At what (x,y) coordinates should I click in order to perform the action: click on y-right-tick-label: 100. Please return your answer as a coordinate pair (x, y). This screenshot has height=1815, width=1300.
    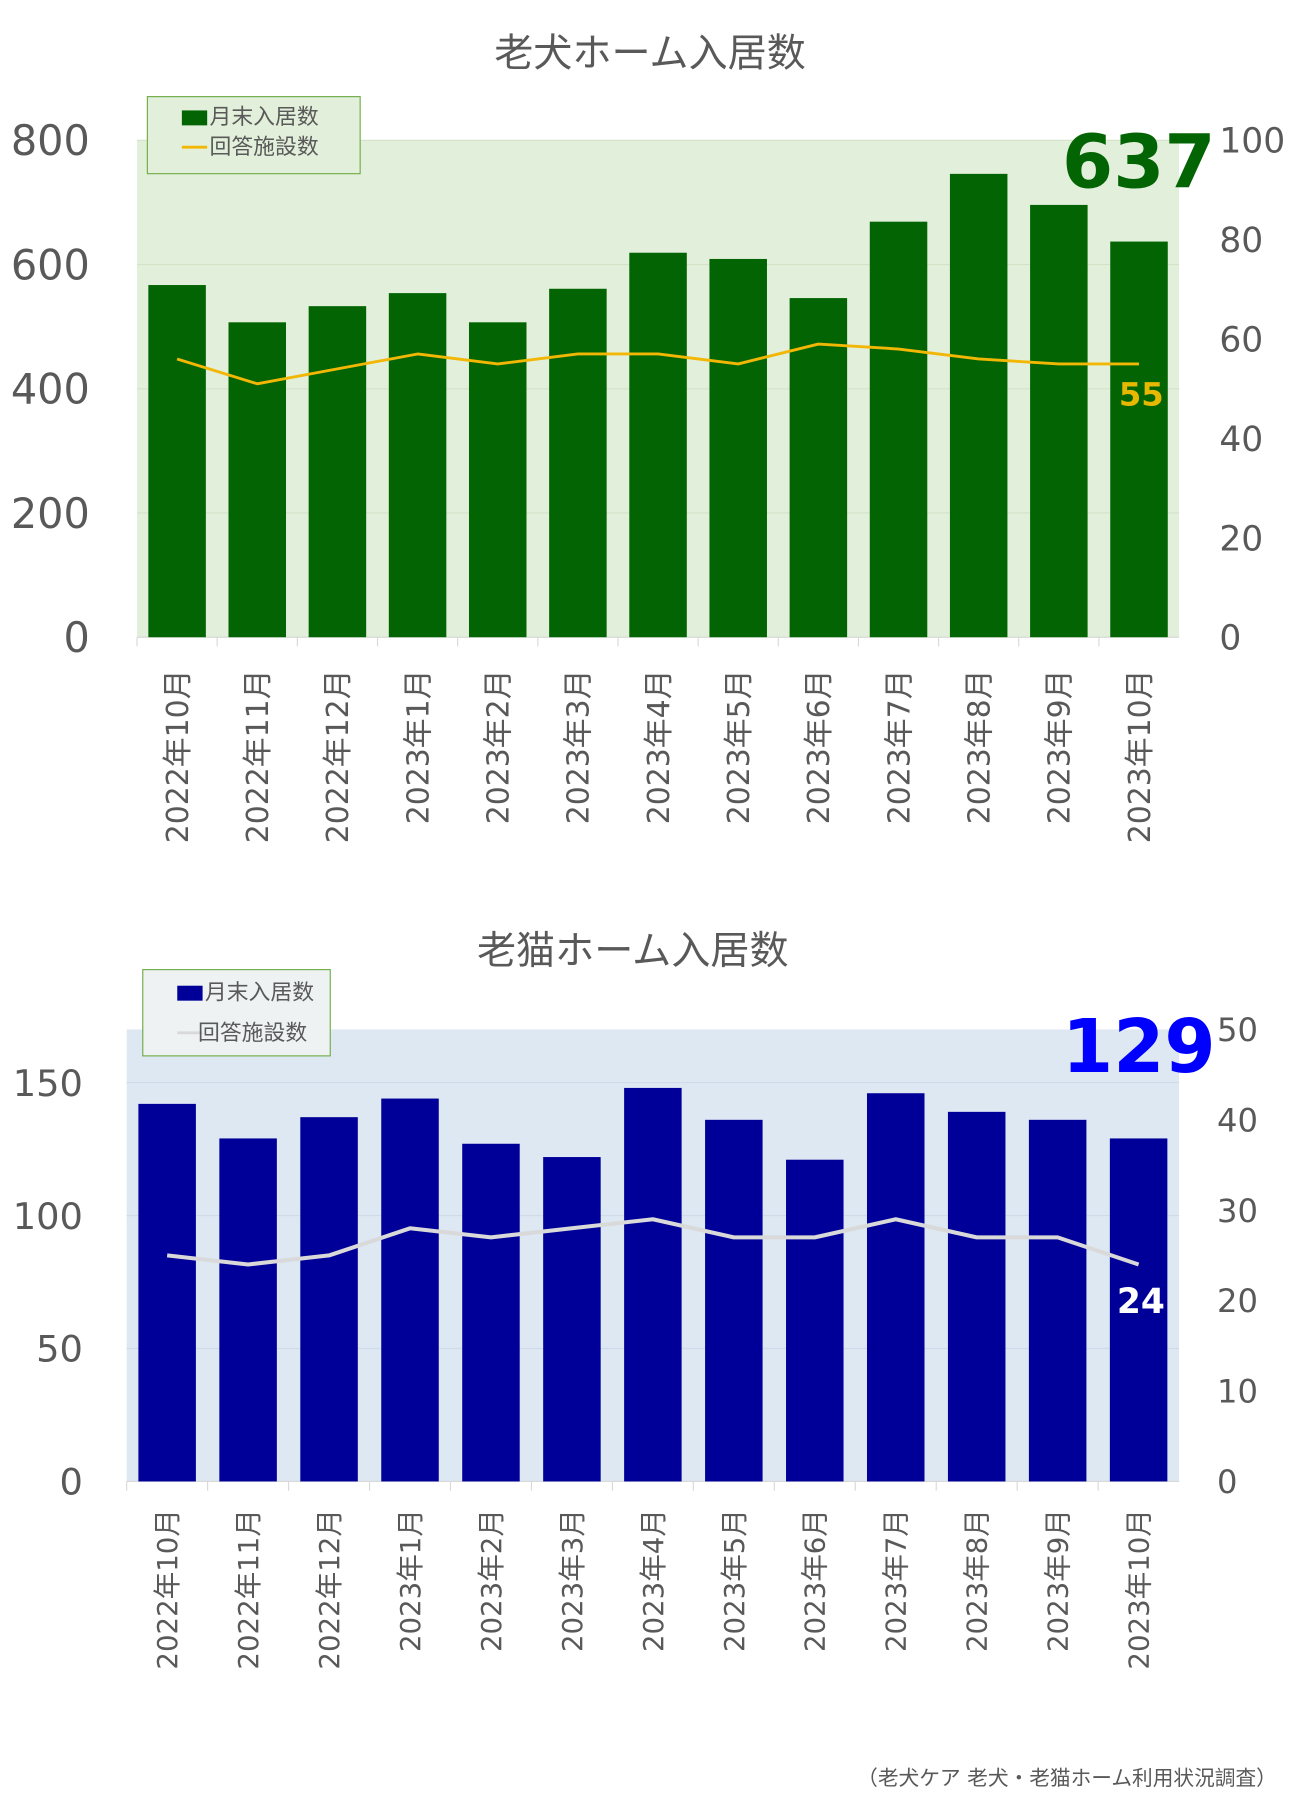
    Looking at the image, I should click on (1252, 142).